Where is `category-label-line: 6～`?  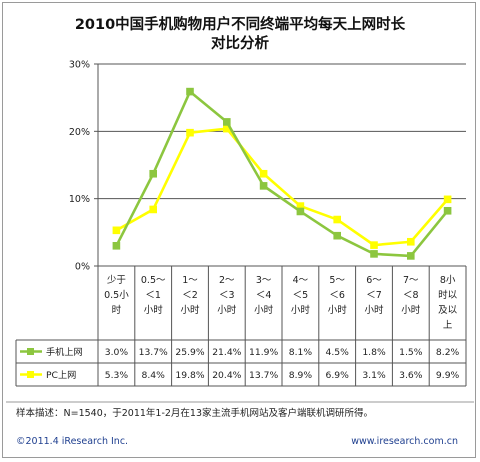 category-label-line: 6～ is located at coordinates (374, 280).